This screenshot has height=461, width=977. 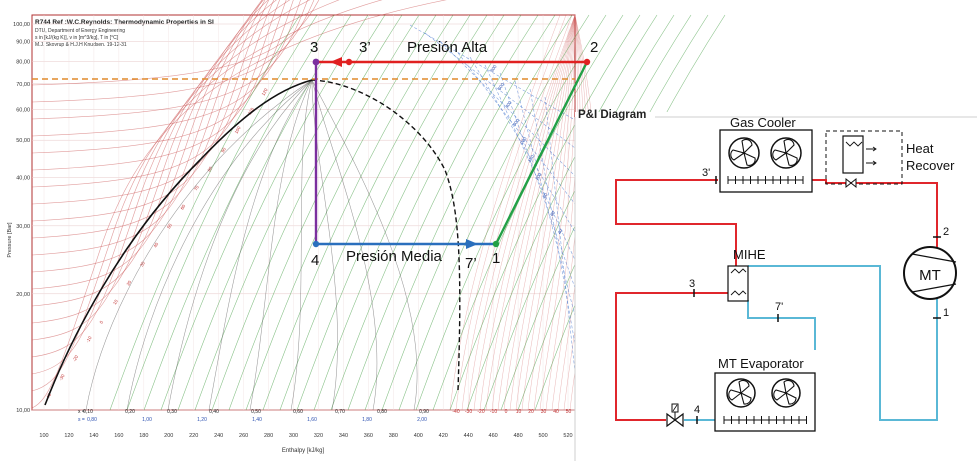 I want to click on point-label-1: 1, so click(x=496, y=258).